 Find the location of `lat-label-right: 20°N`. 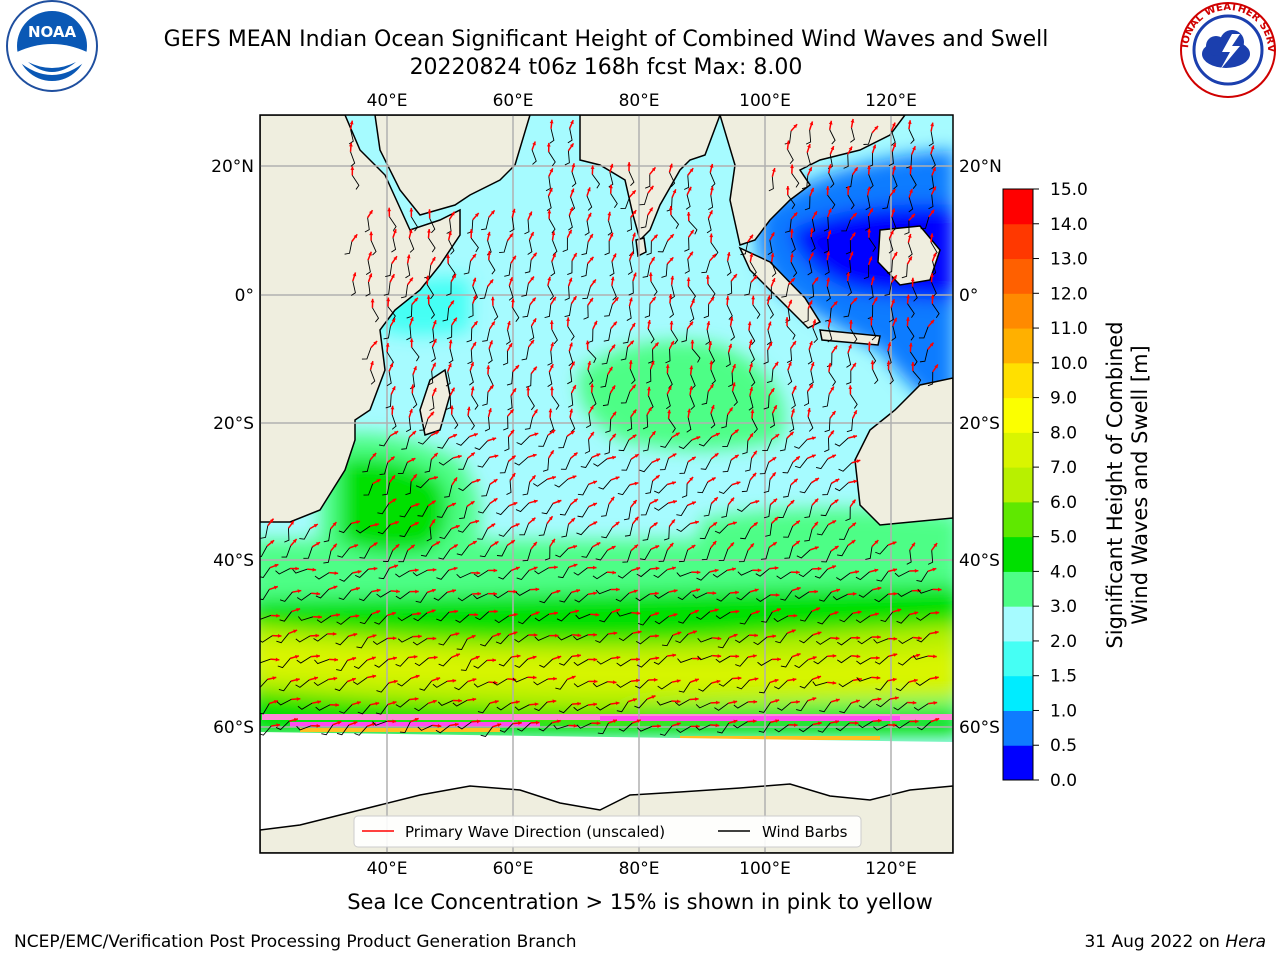

lat-label-right: 20°N is located at coordinates (980, 167).